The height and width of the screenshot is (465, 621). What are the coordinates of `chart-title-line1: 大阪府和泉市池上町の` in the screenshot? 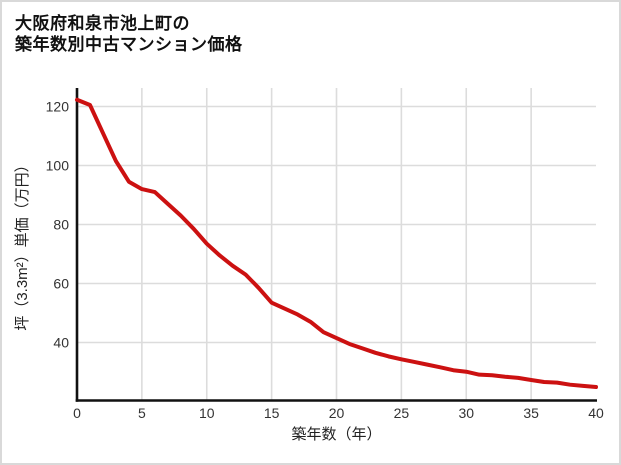 It's located at (102, 23).